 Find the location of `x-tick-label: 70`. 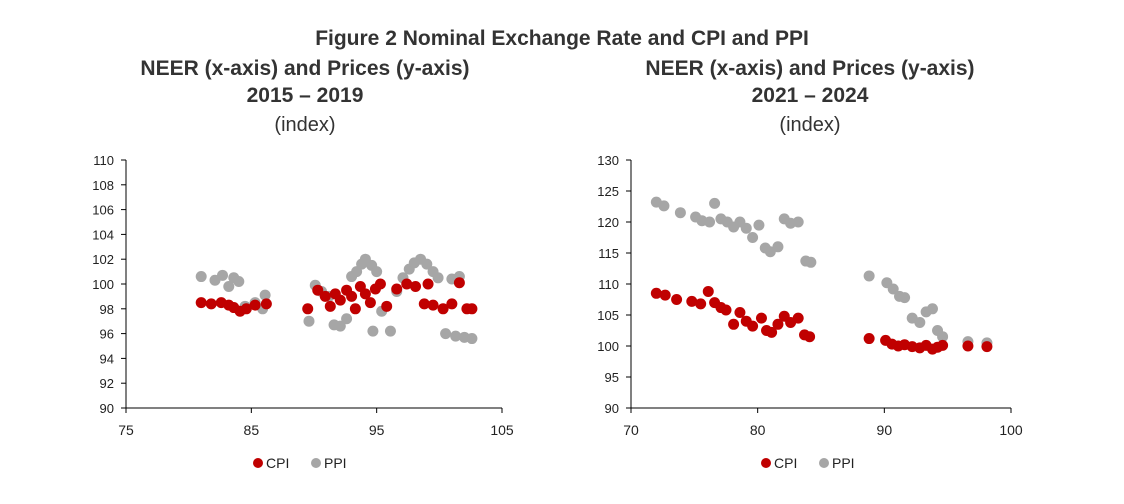

x-tick-label: 70 is located at coordinates (631, 430).